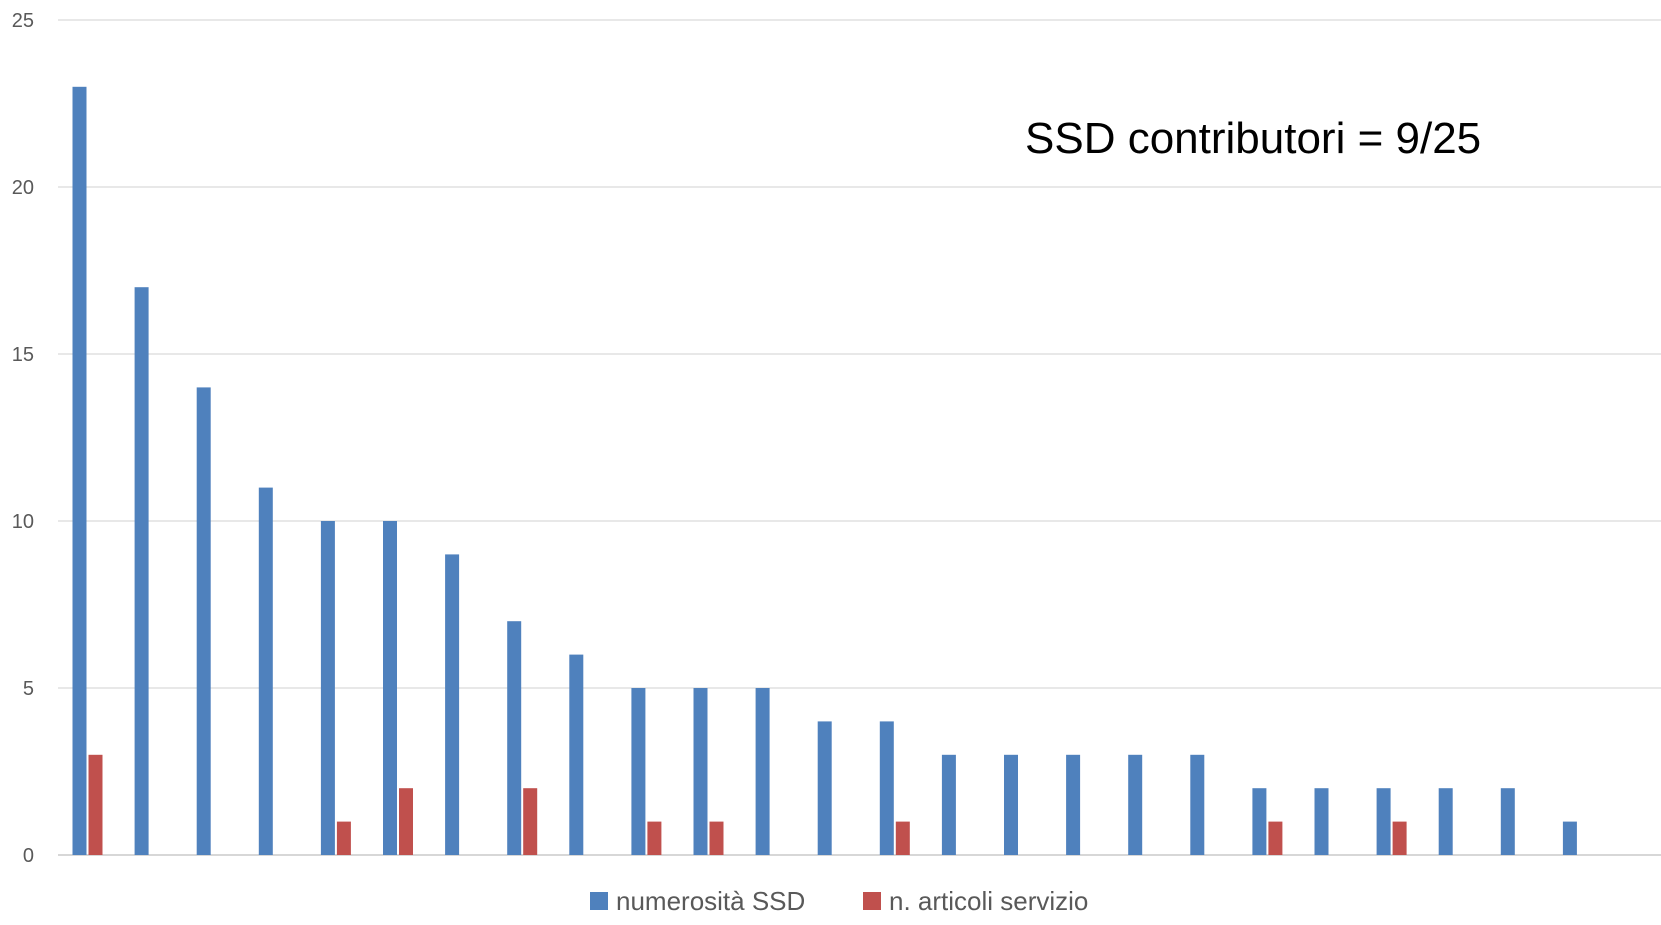  What do you see at coordinates (23, 21) in the screenshot?
I see `y-tick-label: 25` at bounding box center [23, 21].